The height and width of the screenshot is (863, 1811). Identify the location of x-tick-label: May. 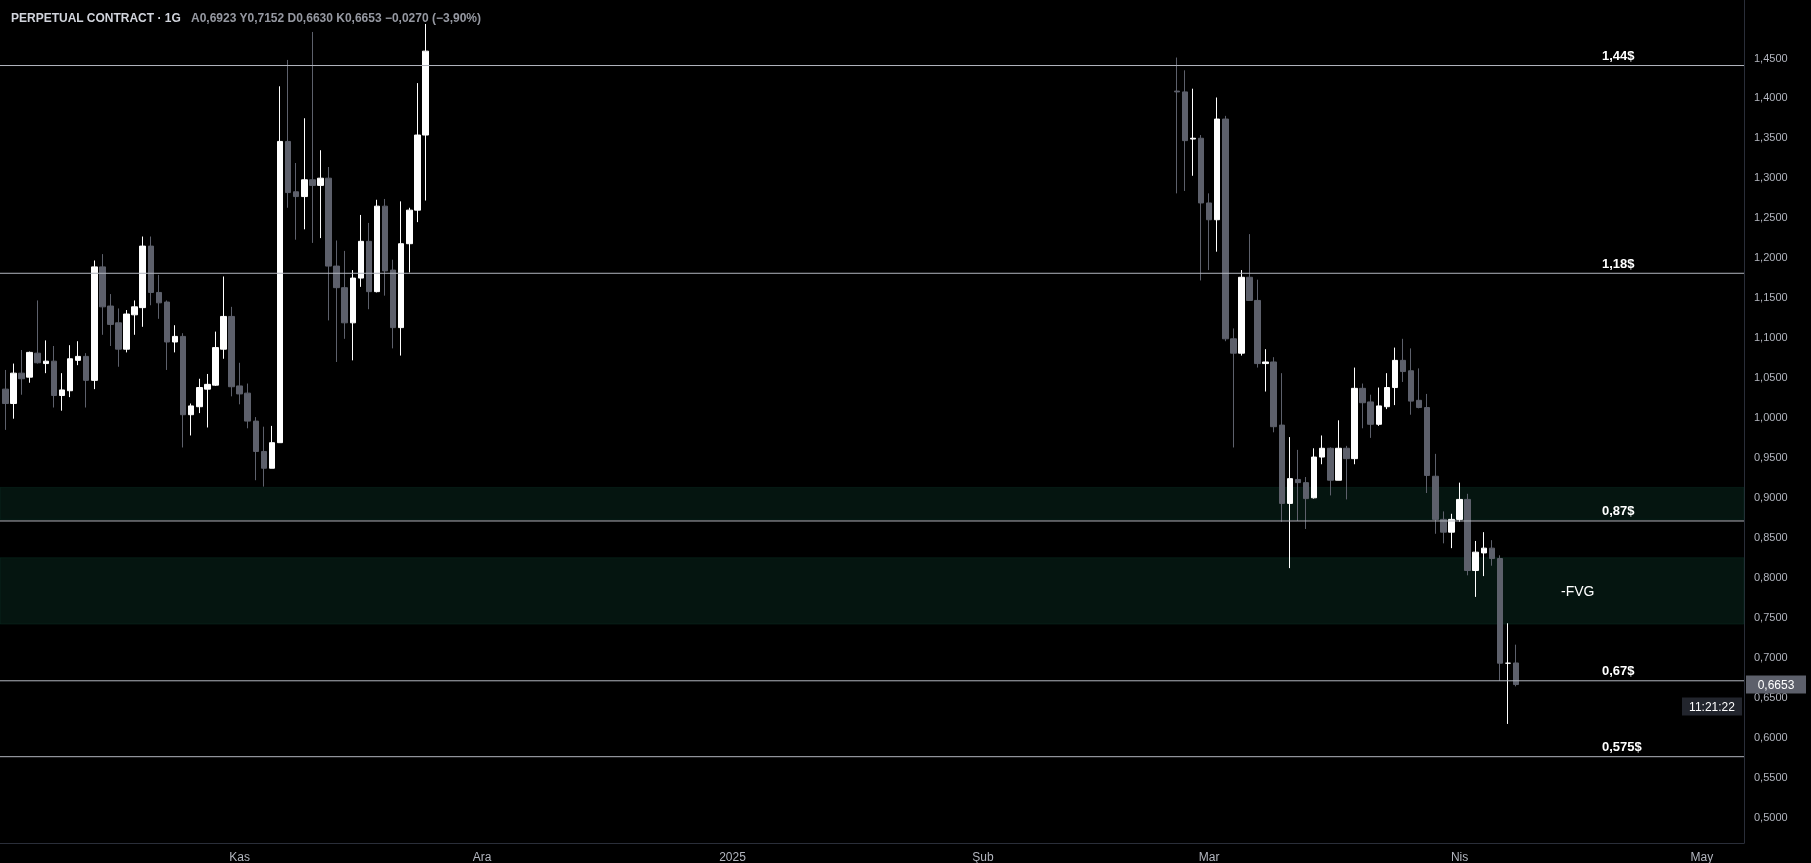
(1702, 856).